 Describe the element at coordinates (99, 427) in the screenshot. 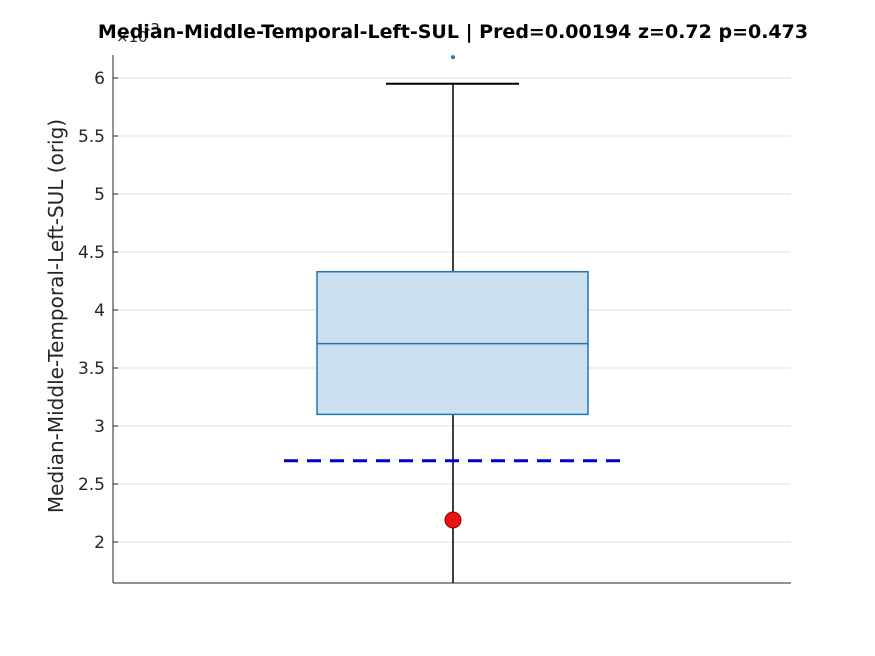

I see `y-tick-label: 3` at that location.